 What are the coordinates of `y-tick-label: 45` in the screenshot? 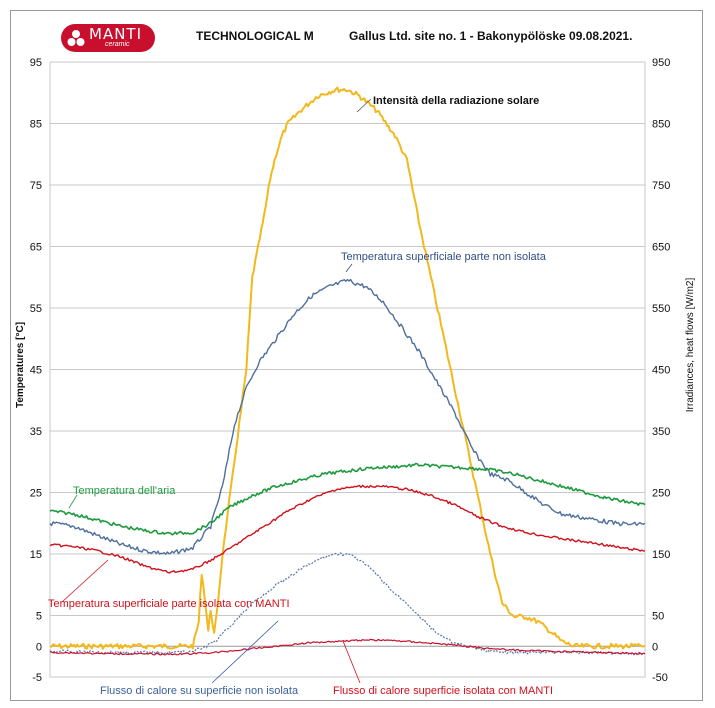 It's located at (36, 371).